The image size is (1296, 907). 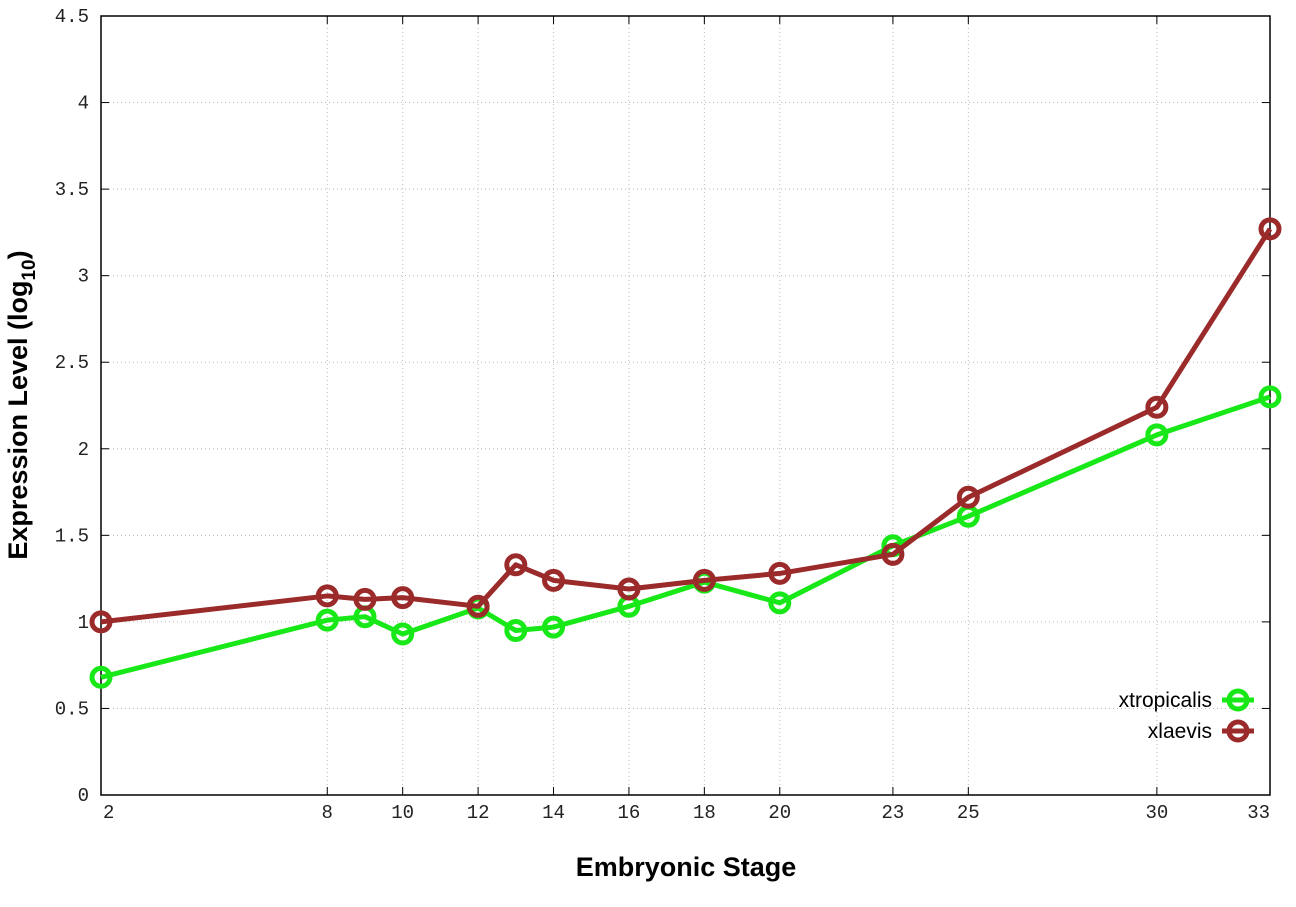 I want to click on y-axis-title: Expression Level (log10), so click(x=21, y=404).